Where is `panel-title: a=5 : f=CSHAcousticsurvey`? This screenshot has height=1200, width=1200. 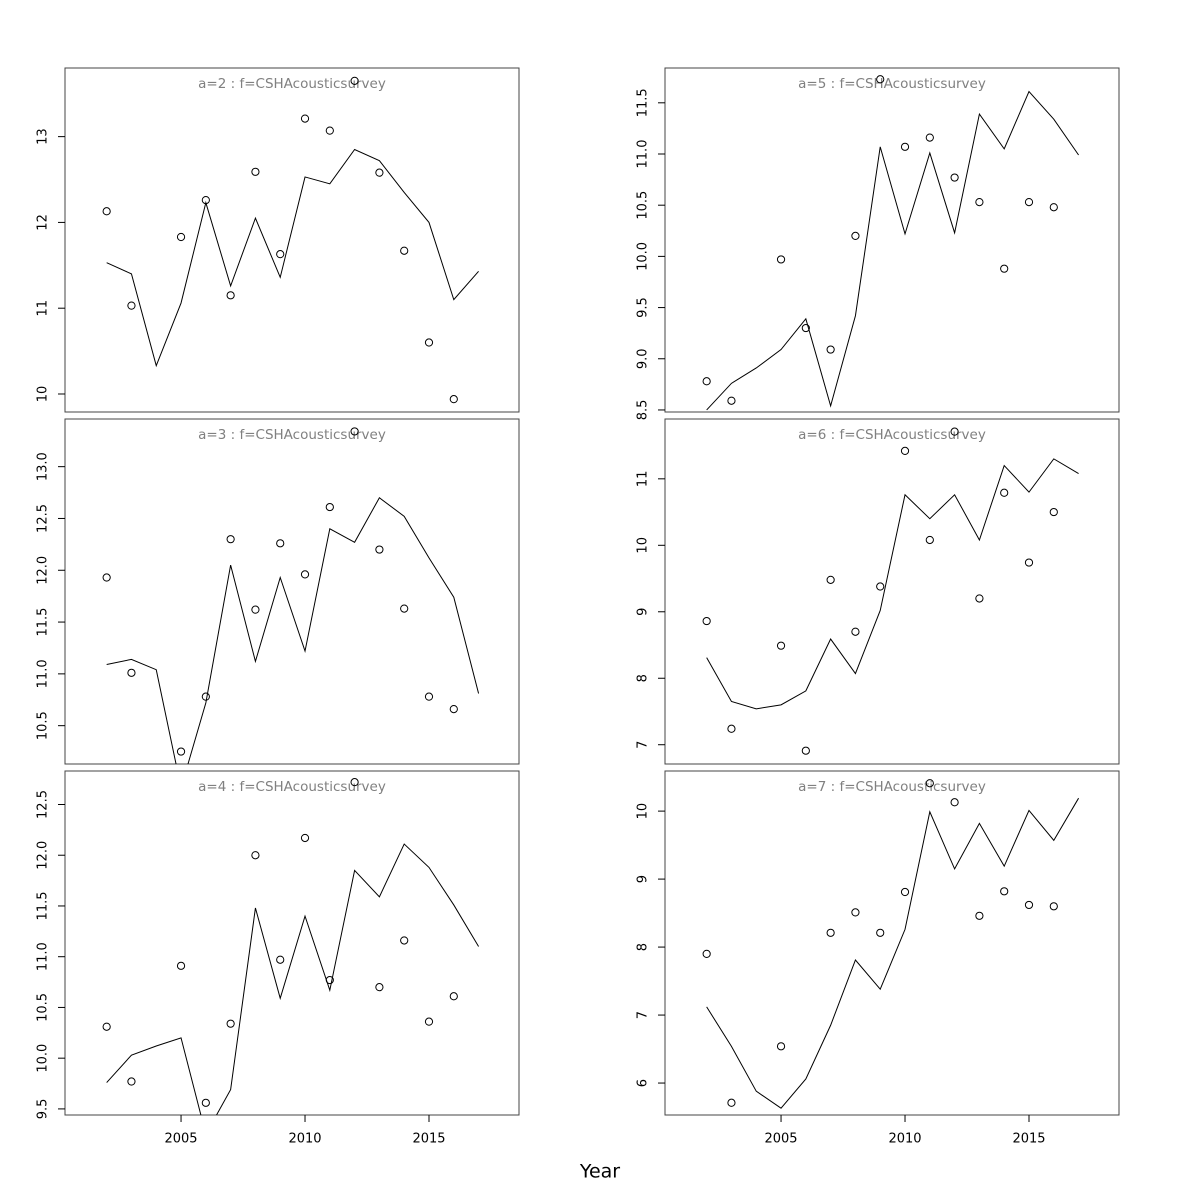 panel-title: a=5 : f=CSHAcousticsurvey is located at coordinates (892, 84).